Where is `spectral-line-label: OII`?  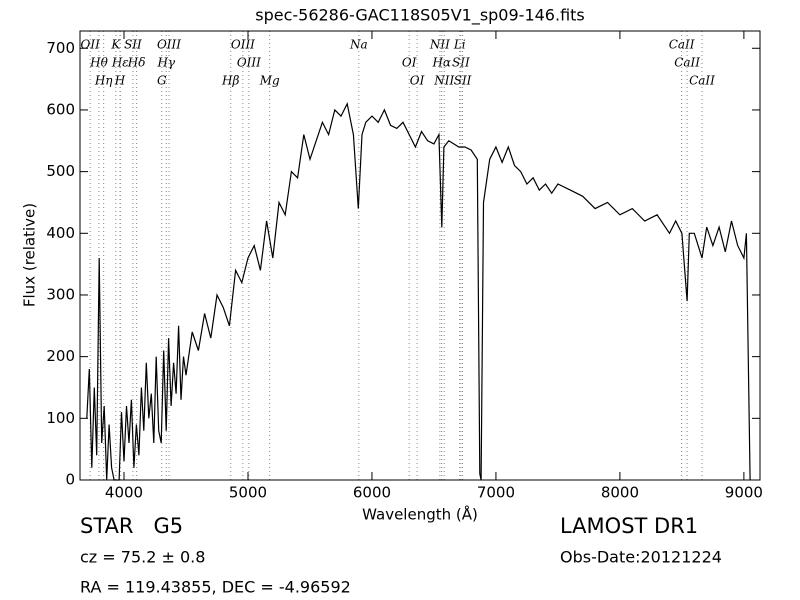 spectral-line-label: OII is located at coordinates (91, 45).